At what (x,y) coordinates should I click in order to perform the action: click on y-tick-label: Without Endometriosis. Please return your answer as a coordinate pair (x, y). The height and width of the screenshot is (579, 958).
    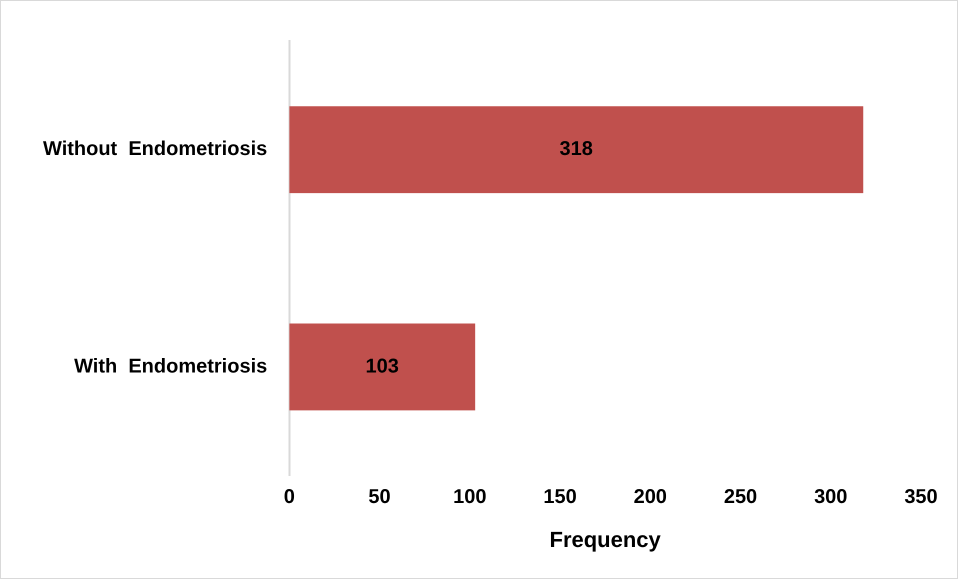
    Looking at the image, I should click on (155, 149).